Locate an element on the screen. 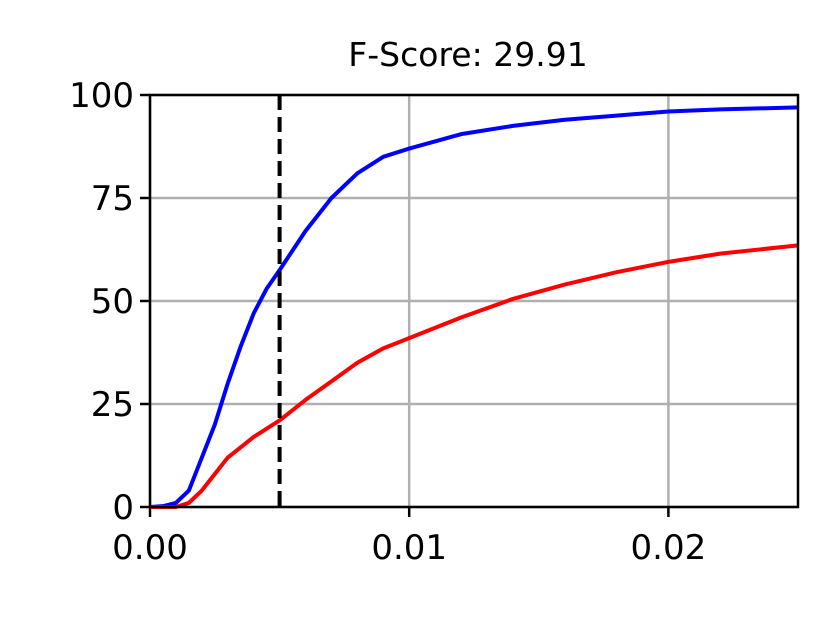 Image resolution: width=832 pixels, height=618 pixels. chart-title: F-Score: 29.91 is located at coordinates (467, 54).